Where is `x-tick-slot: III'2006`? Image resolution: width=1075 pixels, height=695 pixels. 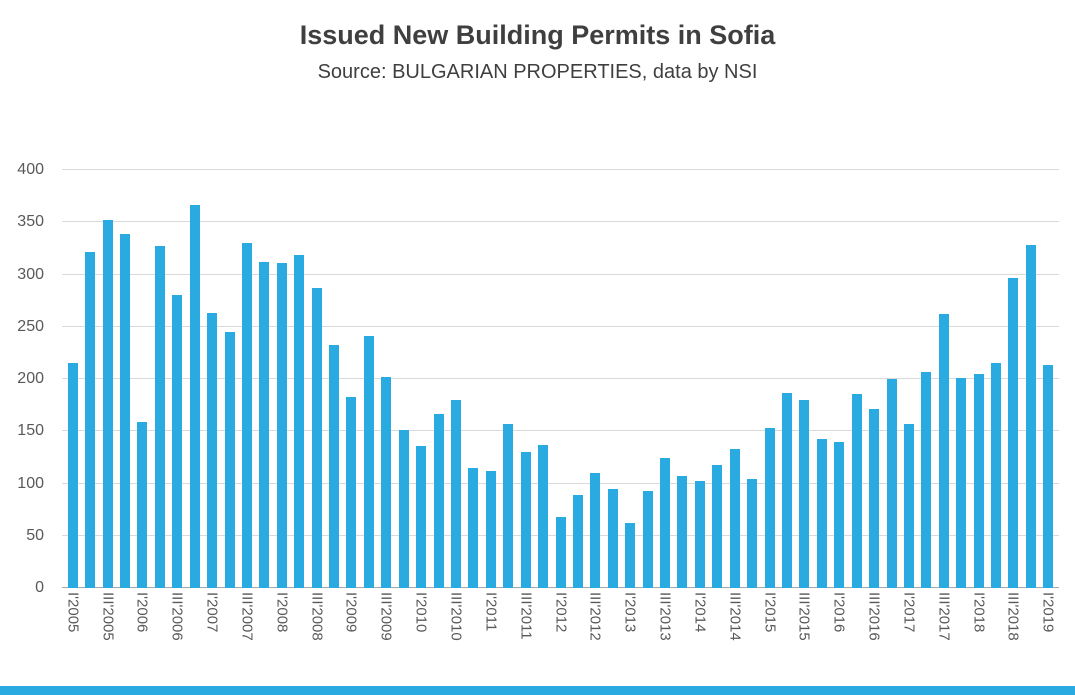
x-tick-slot: III'2006 is located at coordinates (177, 642).